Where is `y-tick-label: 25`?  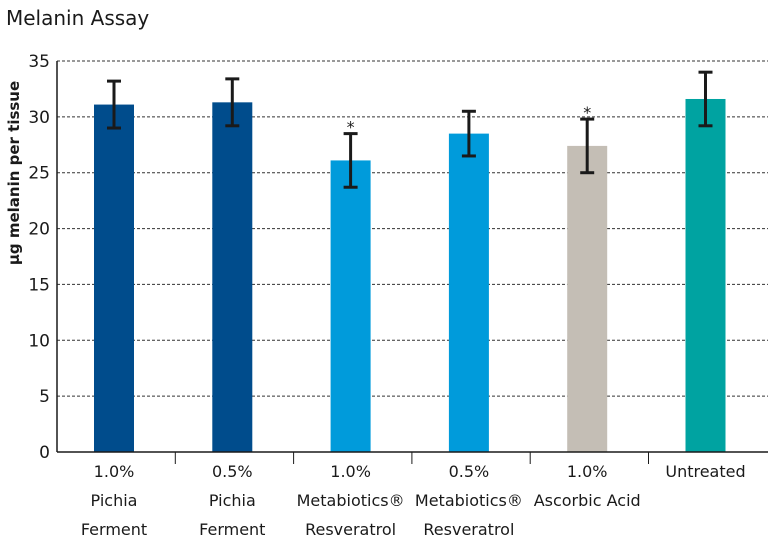 y-tick-label: 25 is located at coordinates (39, 174).